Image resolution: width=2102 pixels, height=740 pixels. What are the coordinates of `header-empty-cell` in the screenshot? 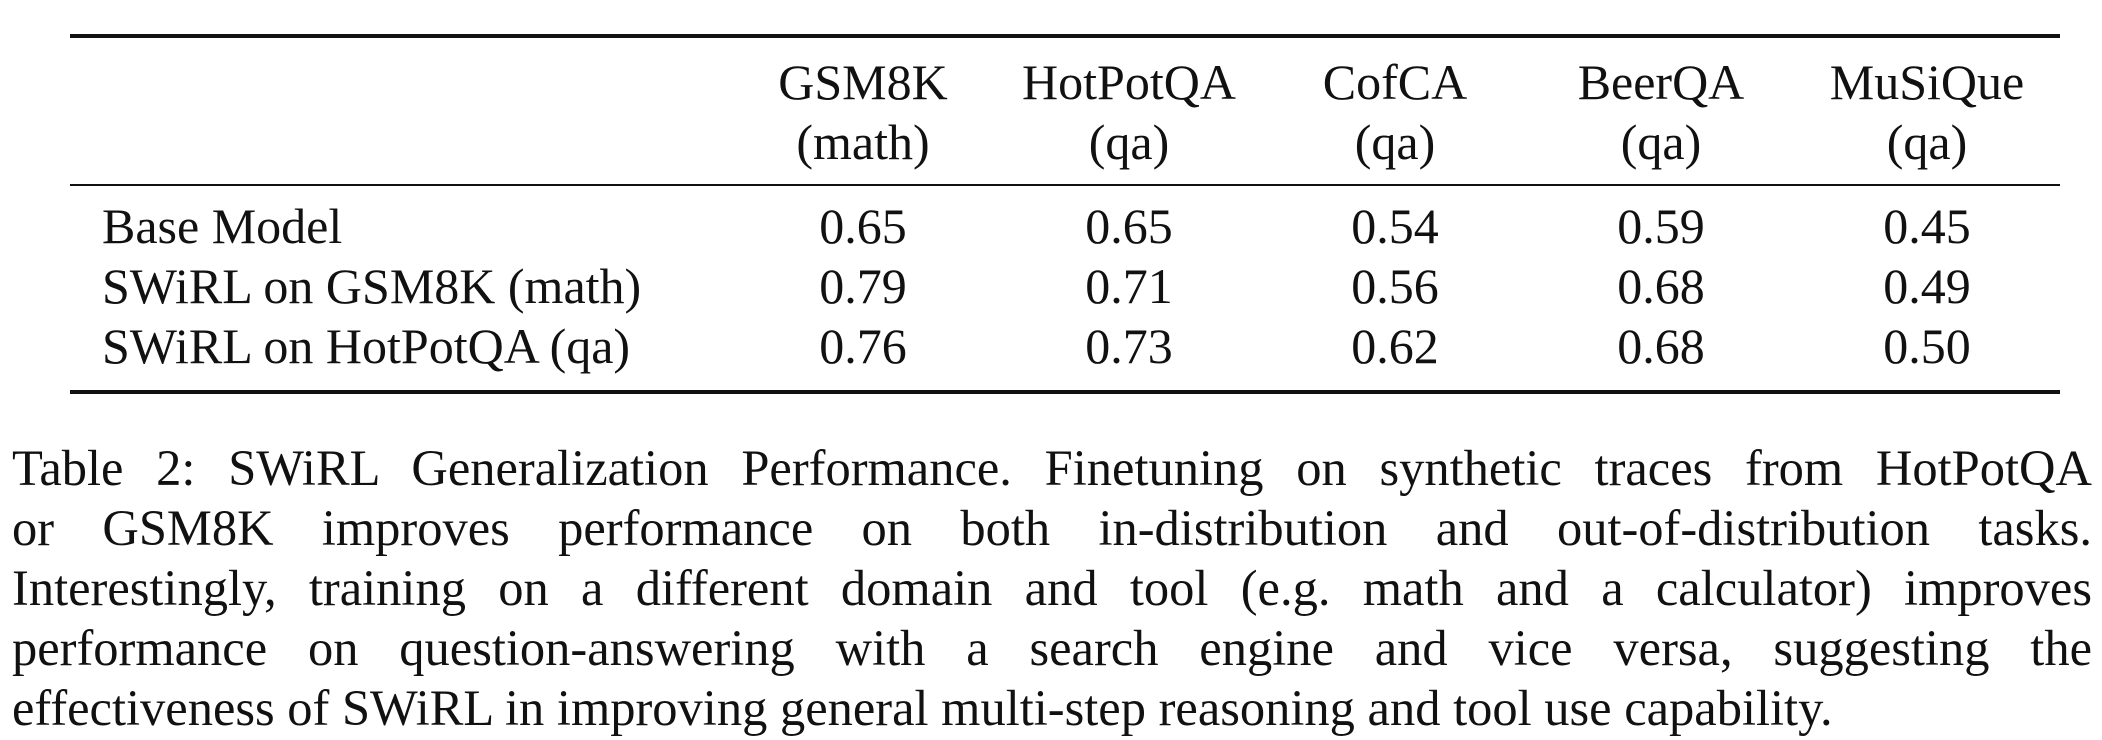 It's located at (400, 110).